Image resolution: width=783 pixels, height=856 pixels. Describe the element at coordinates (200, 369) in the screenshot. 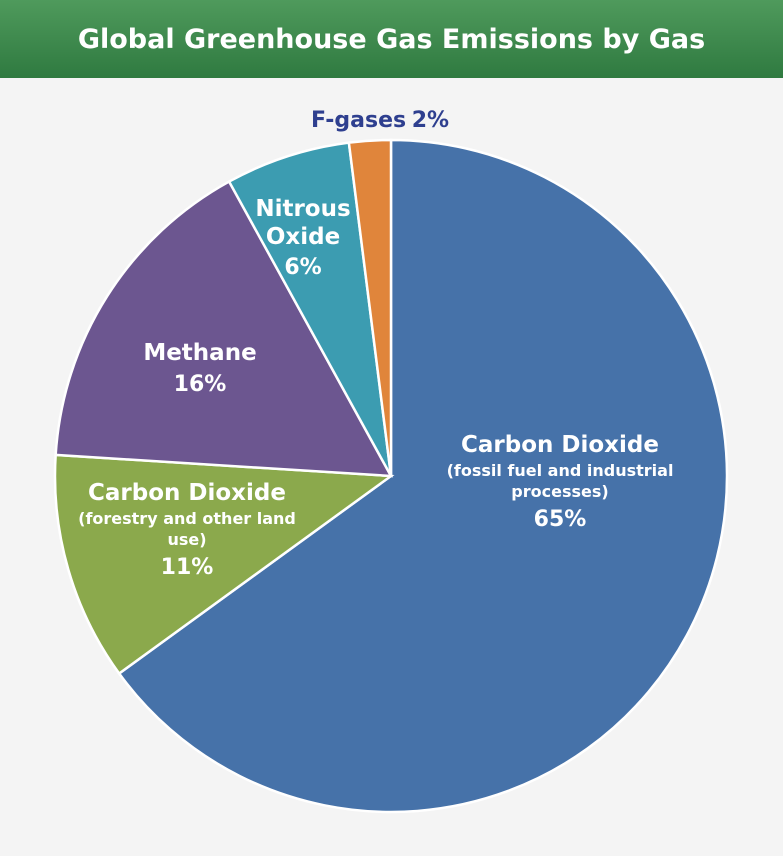

I see `slice-label: Methane 16%` at that location.